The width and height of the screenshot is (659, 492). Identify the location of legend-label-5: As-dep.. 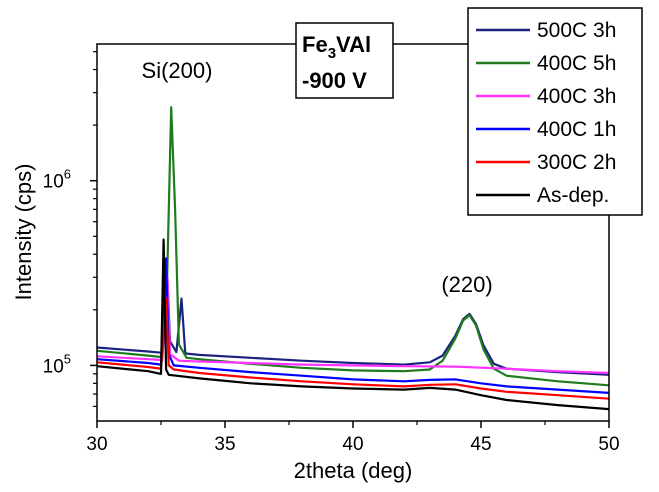
(573, 195).